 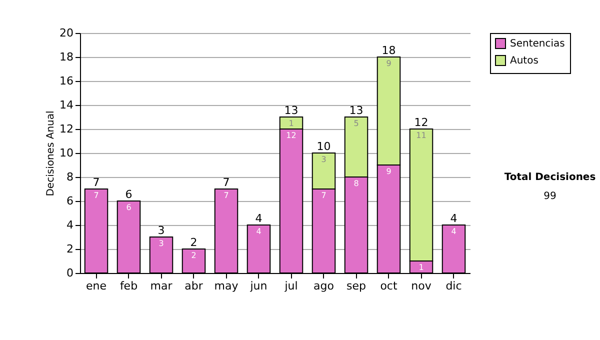 I want to click on total-label: 18, so click(x=389, y=50).